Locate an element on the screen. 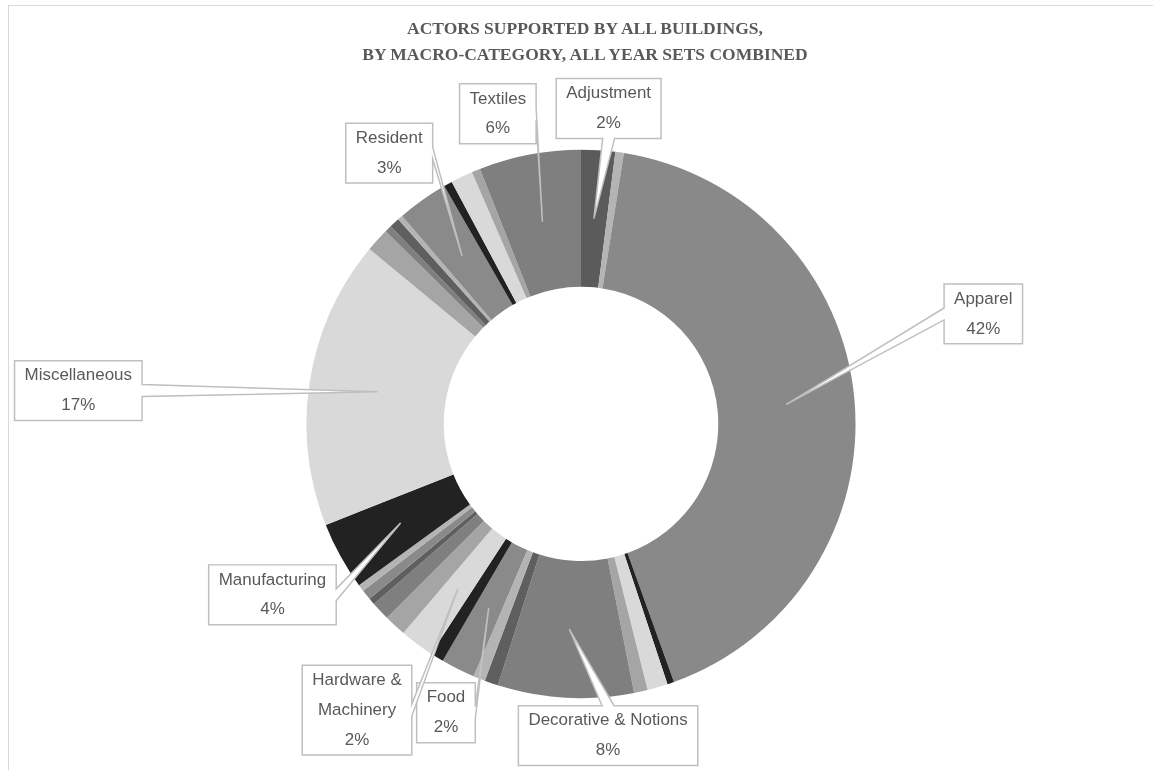  slice-label: Miscellaneous is located at coordinates (78, 375).